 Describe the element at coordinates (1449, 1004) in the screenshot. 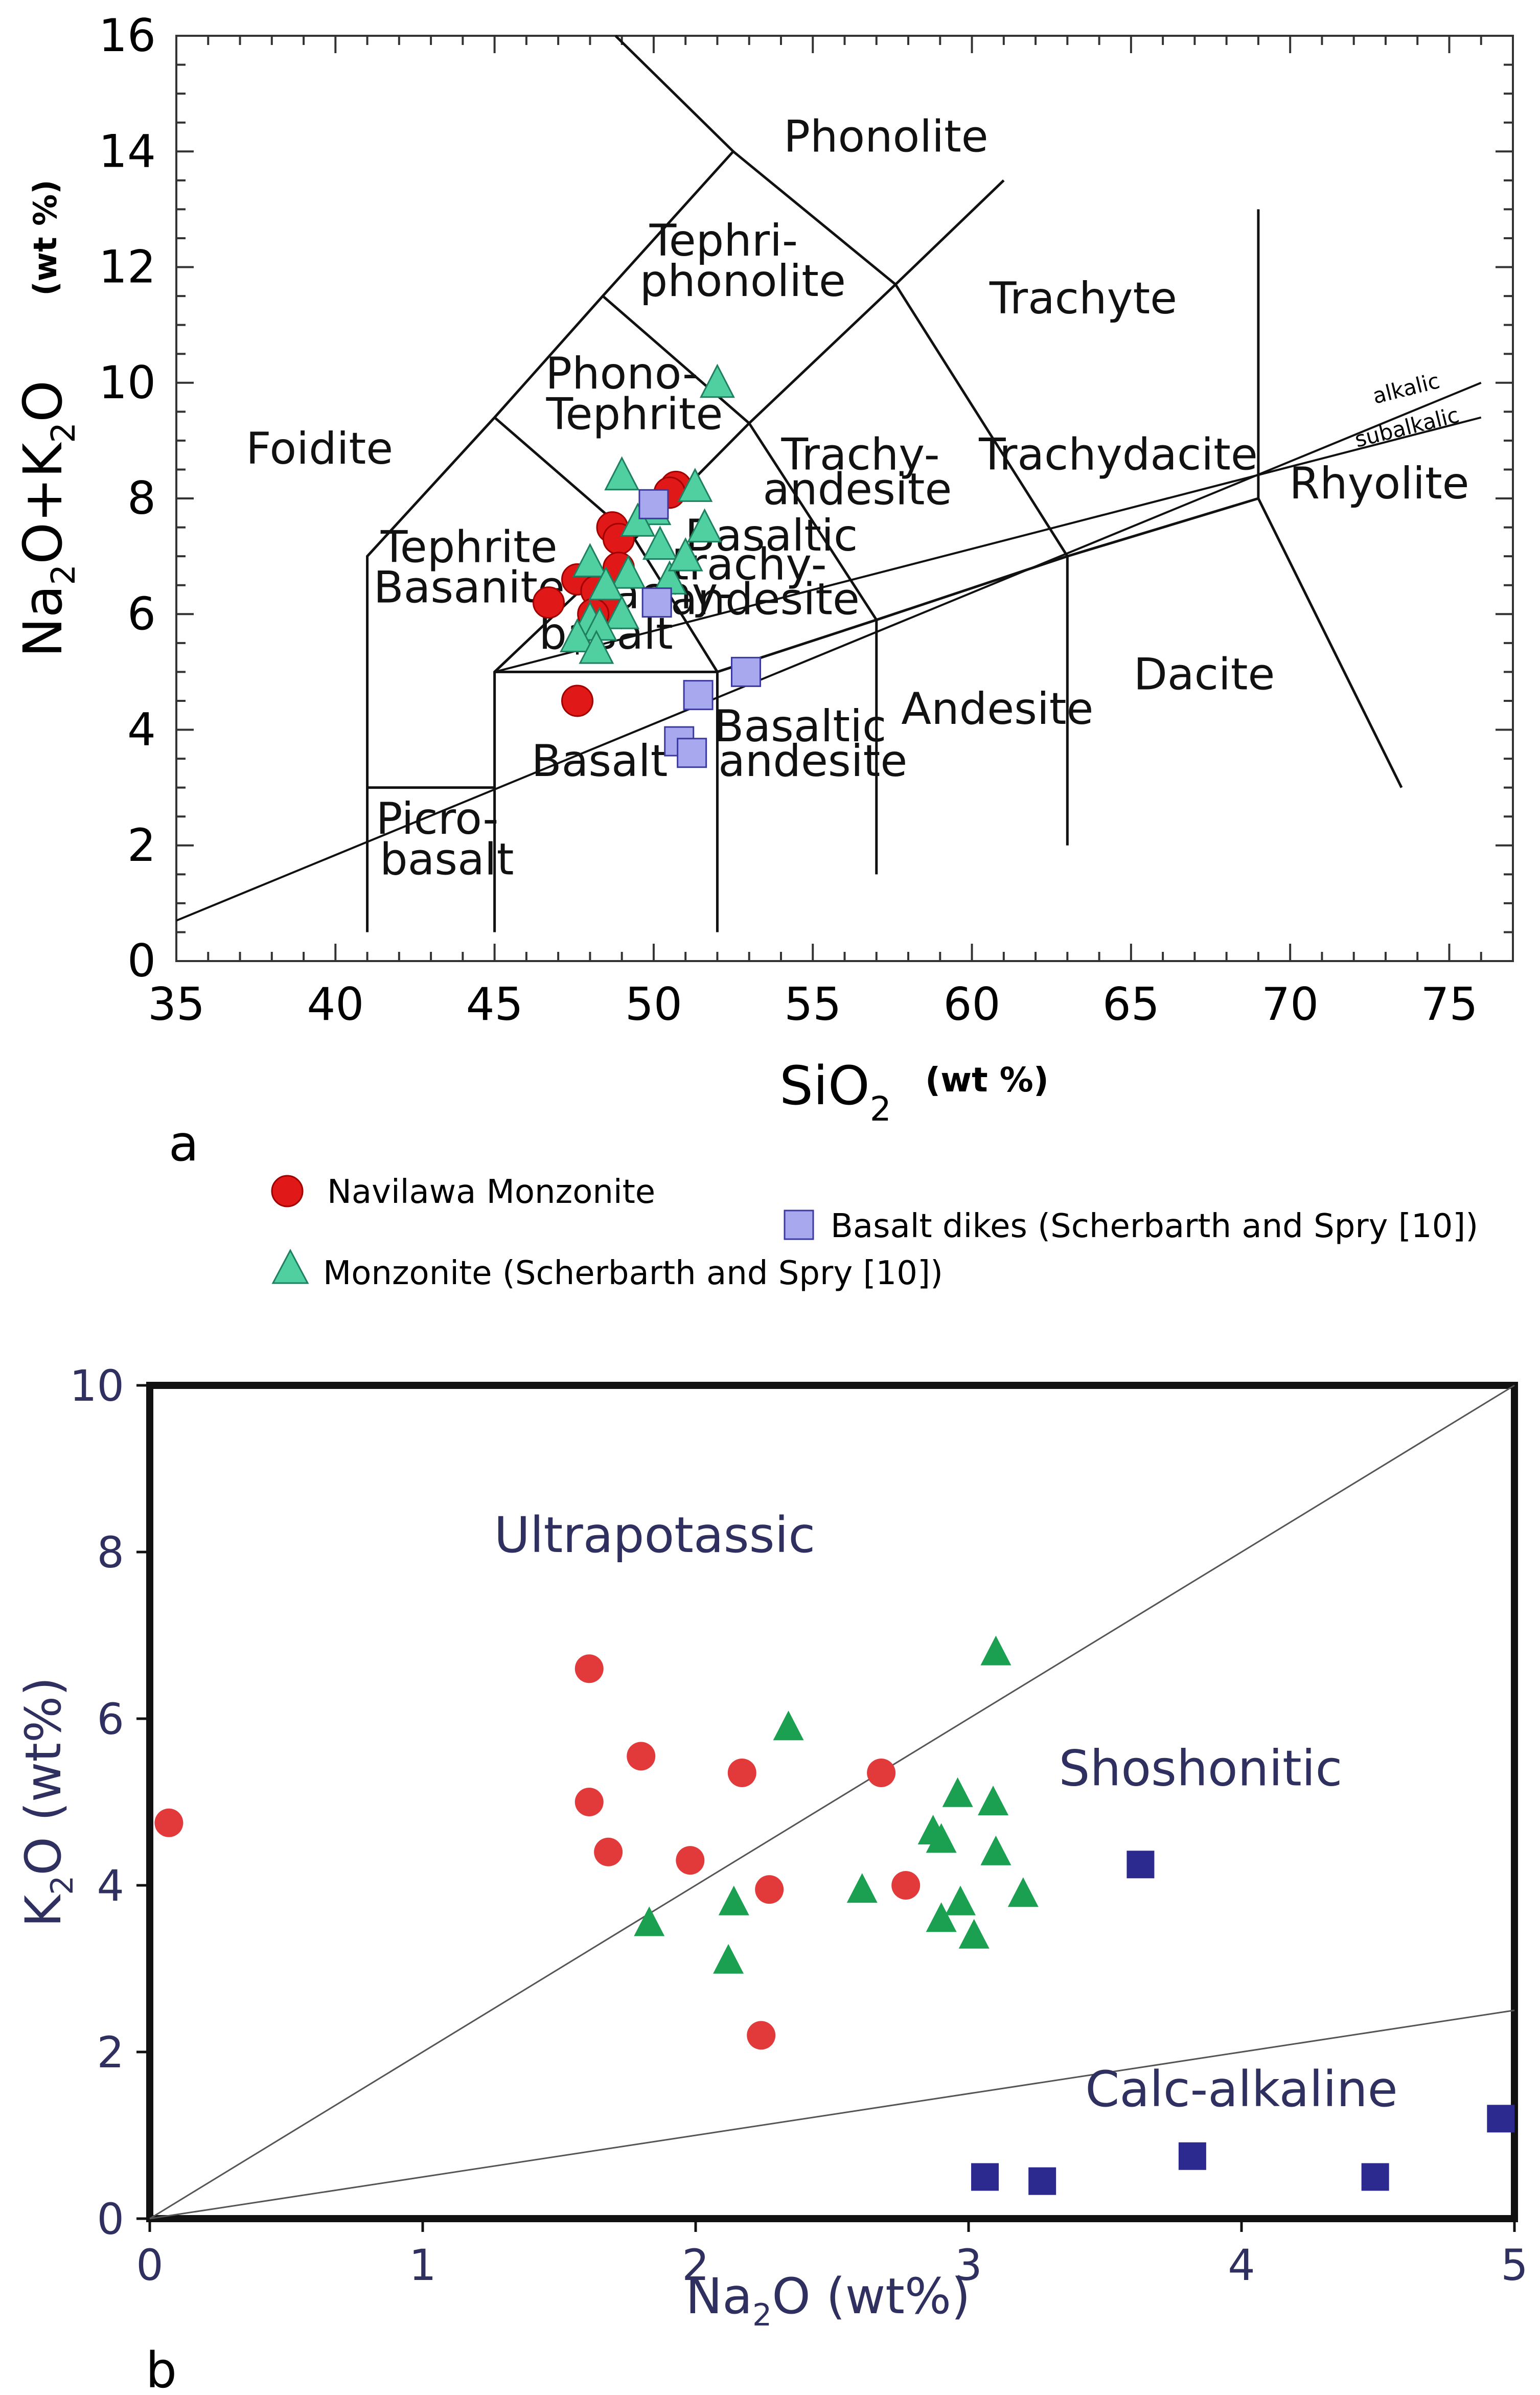

I see `x-tick-label: 75` at that location.